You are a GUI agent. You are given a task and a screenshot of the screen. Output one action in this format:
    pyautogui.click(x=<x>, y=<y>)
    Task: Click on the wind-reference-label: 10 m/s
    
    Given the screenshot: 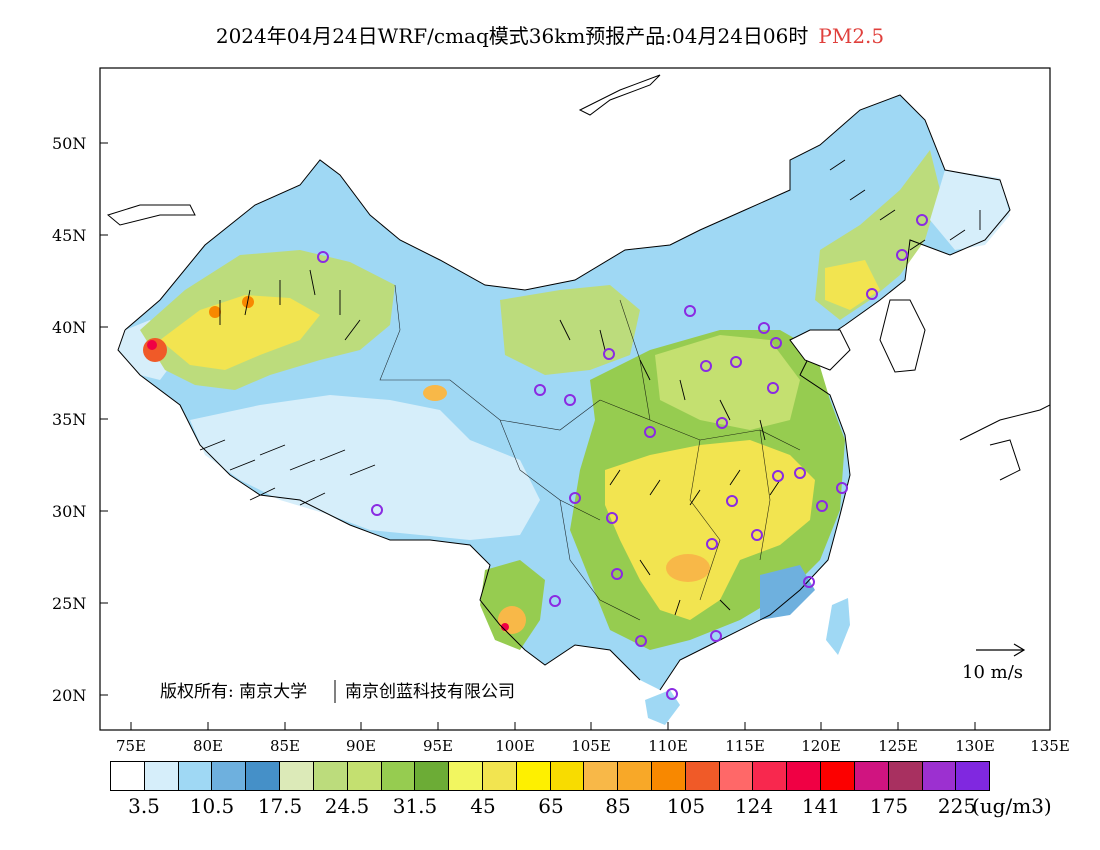 What is the action you would take?
    pyautogui.click(x=992, y=672)
    